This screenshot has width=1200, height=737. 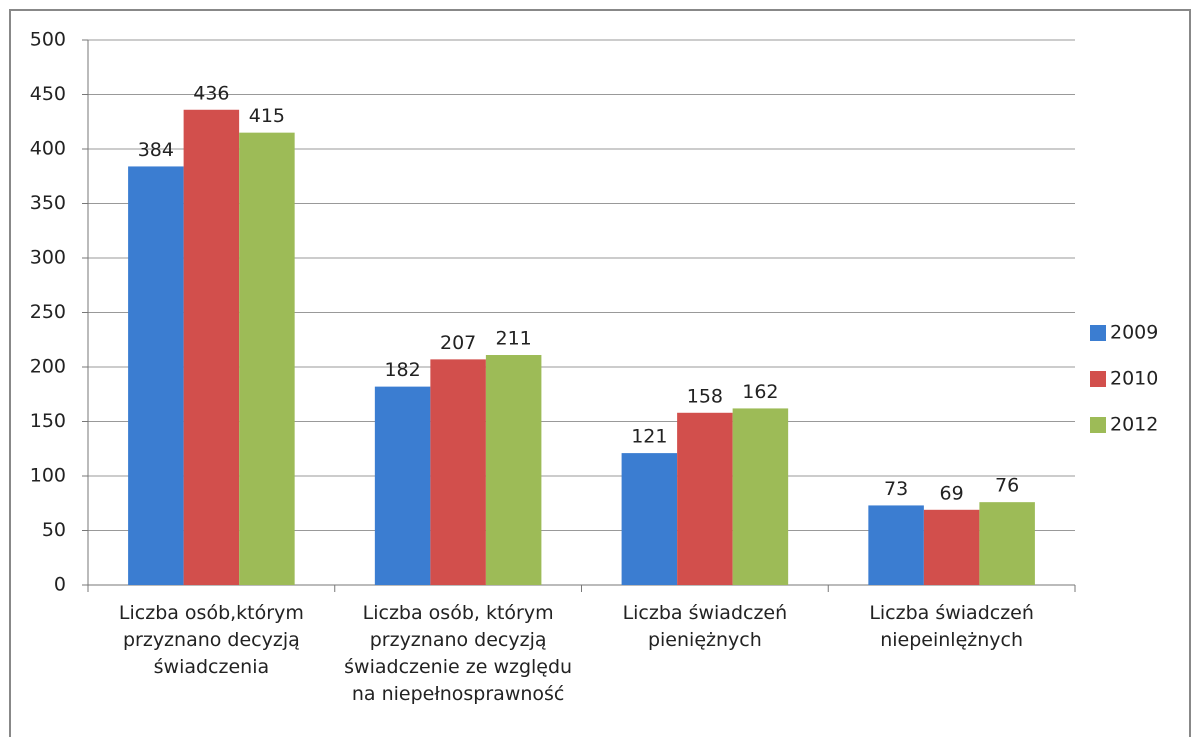 I want to click on data-label: 73, so click(x=896, y=489).